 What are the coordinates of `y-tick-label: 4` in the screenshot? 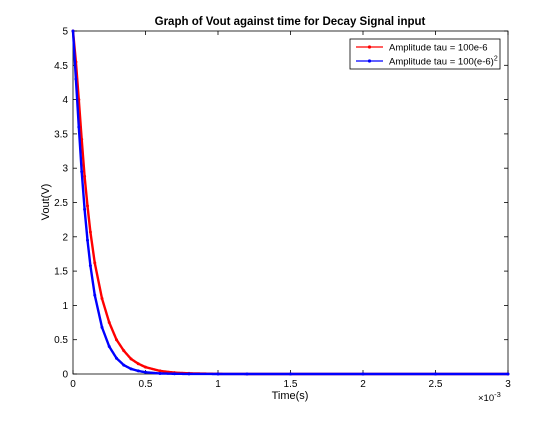 It's located at (65, 100).